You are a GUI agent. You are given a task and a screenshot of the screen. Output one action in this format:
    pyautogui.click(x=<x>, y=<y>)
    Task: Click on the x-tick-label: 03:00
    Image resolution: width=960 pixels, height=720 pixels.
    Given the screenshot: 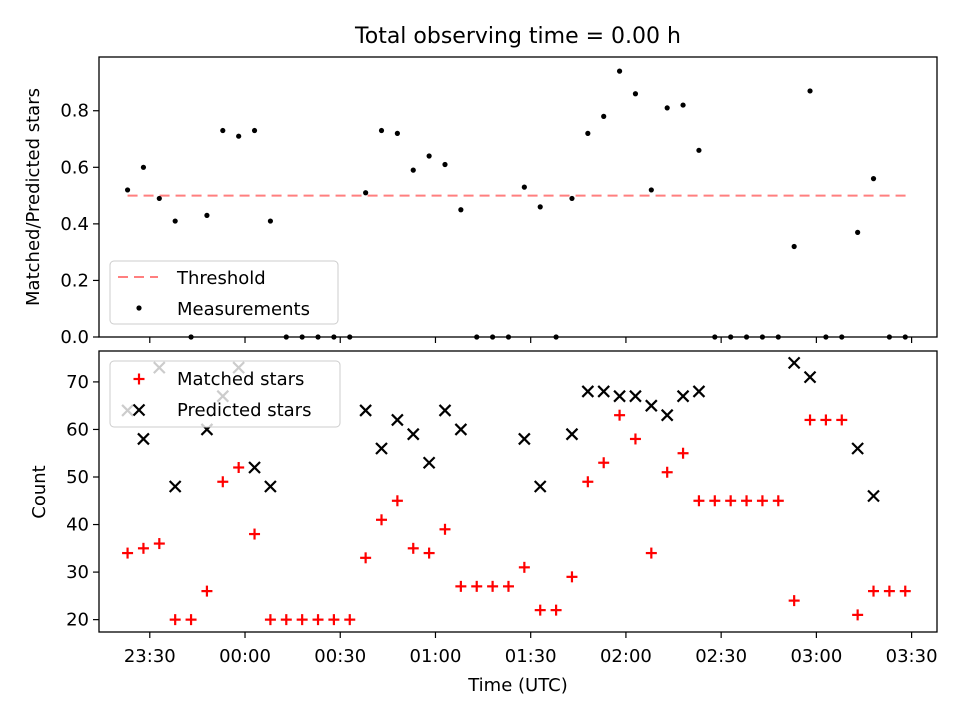 What is the action you would take?
    pyautogui.click(x=816, y=656)
    